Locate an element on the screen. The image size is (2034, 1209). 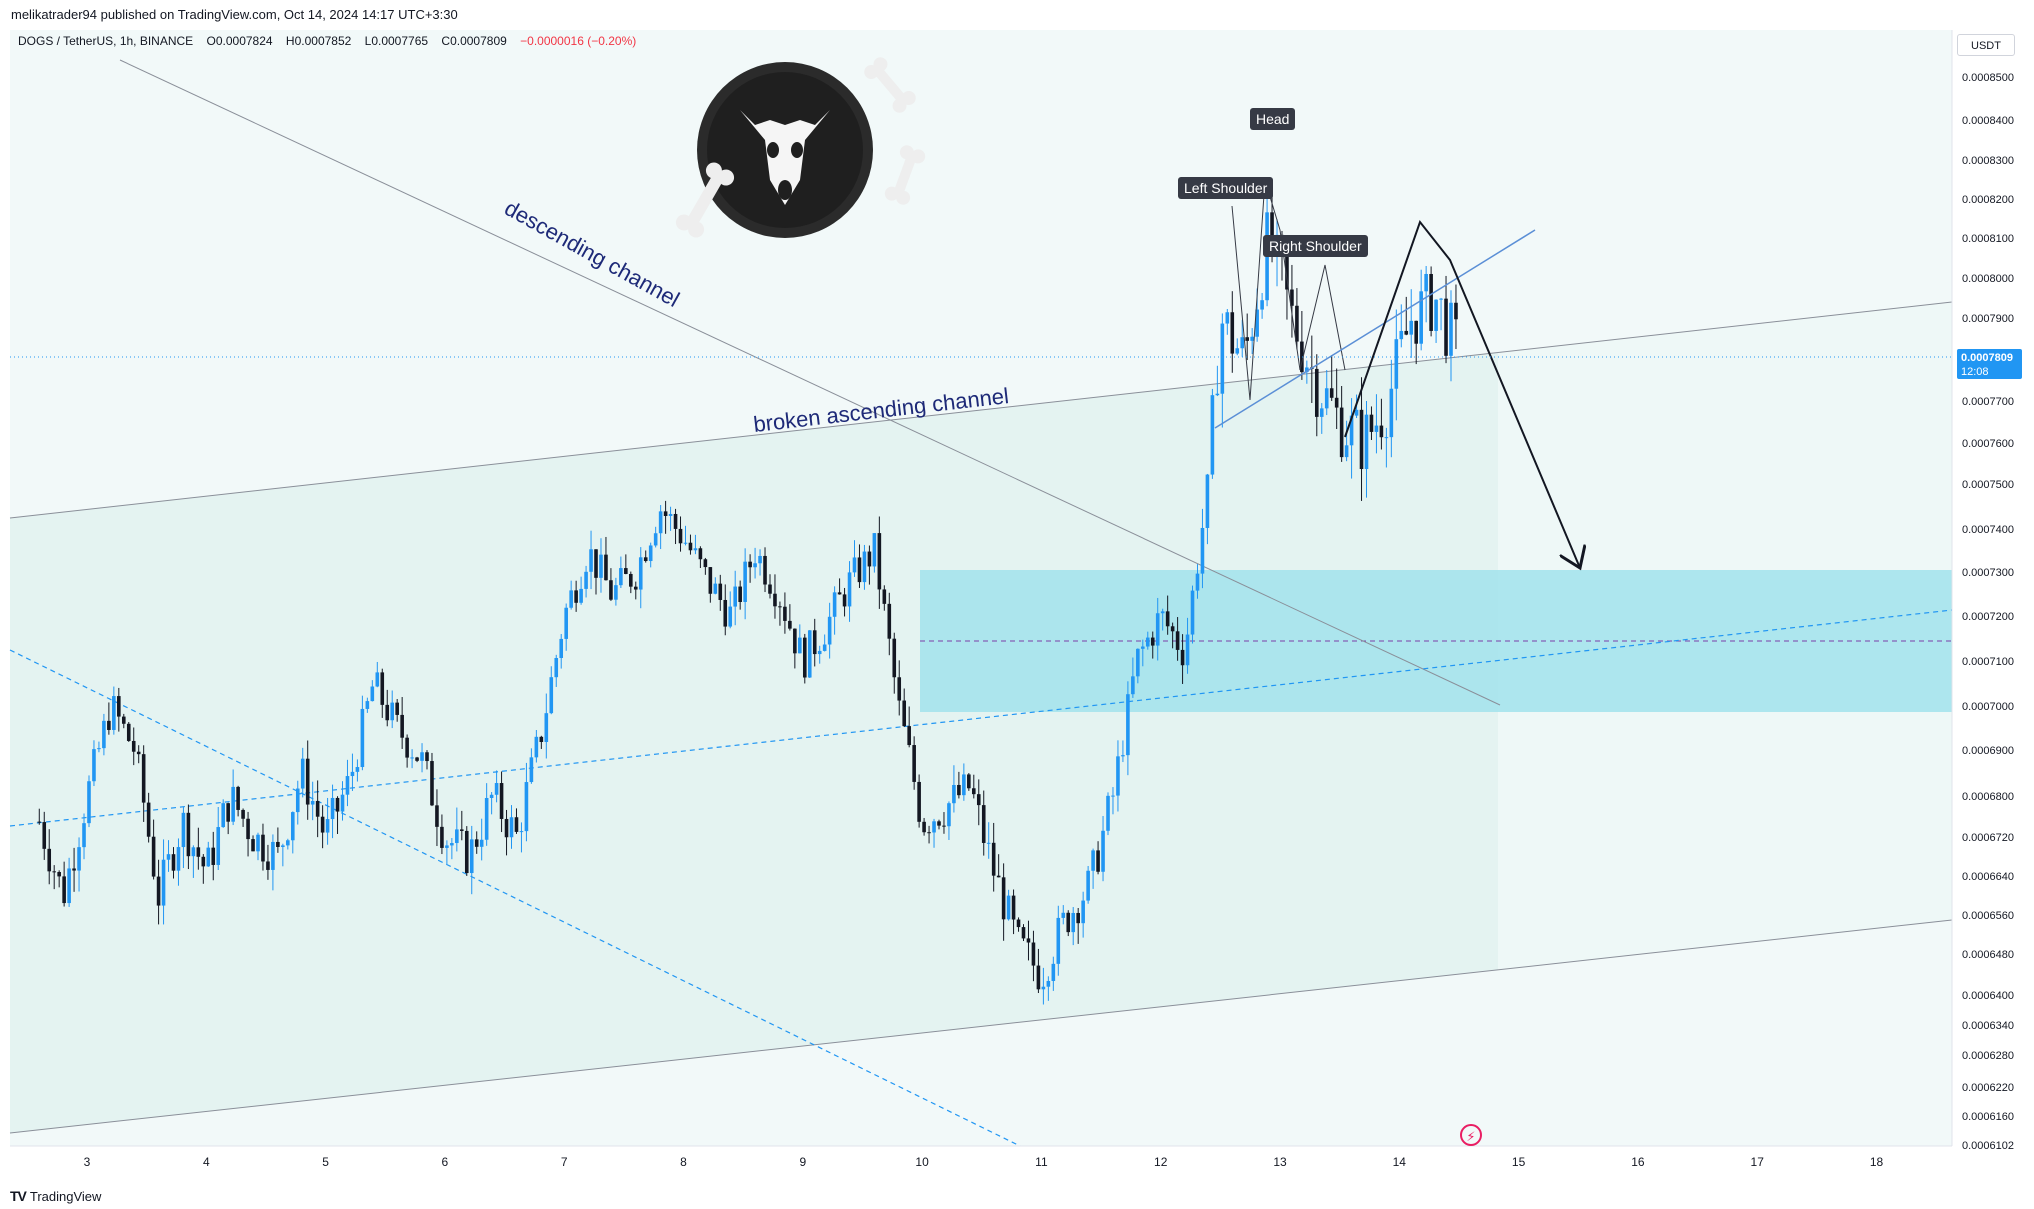
head-label: Head is located at coordinates (1273, 119).